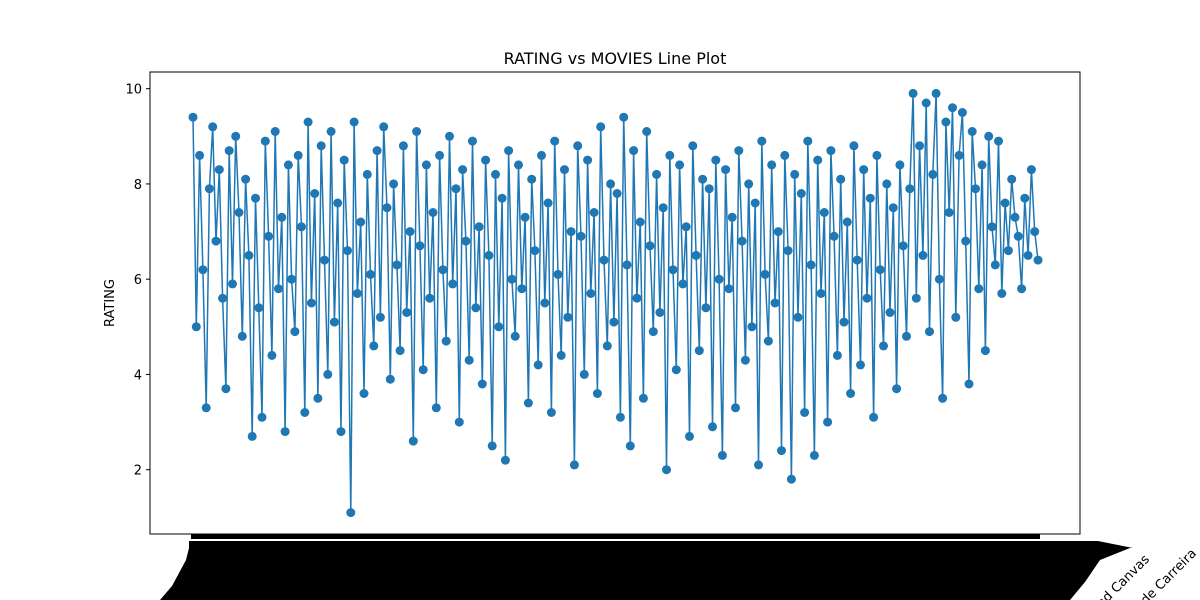  I want to click on x-tick-labels-overlap, so click(646, 570).